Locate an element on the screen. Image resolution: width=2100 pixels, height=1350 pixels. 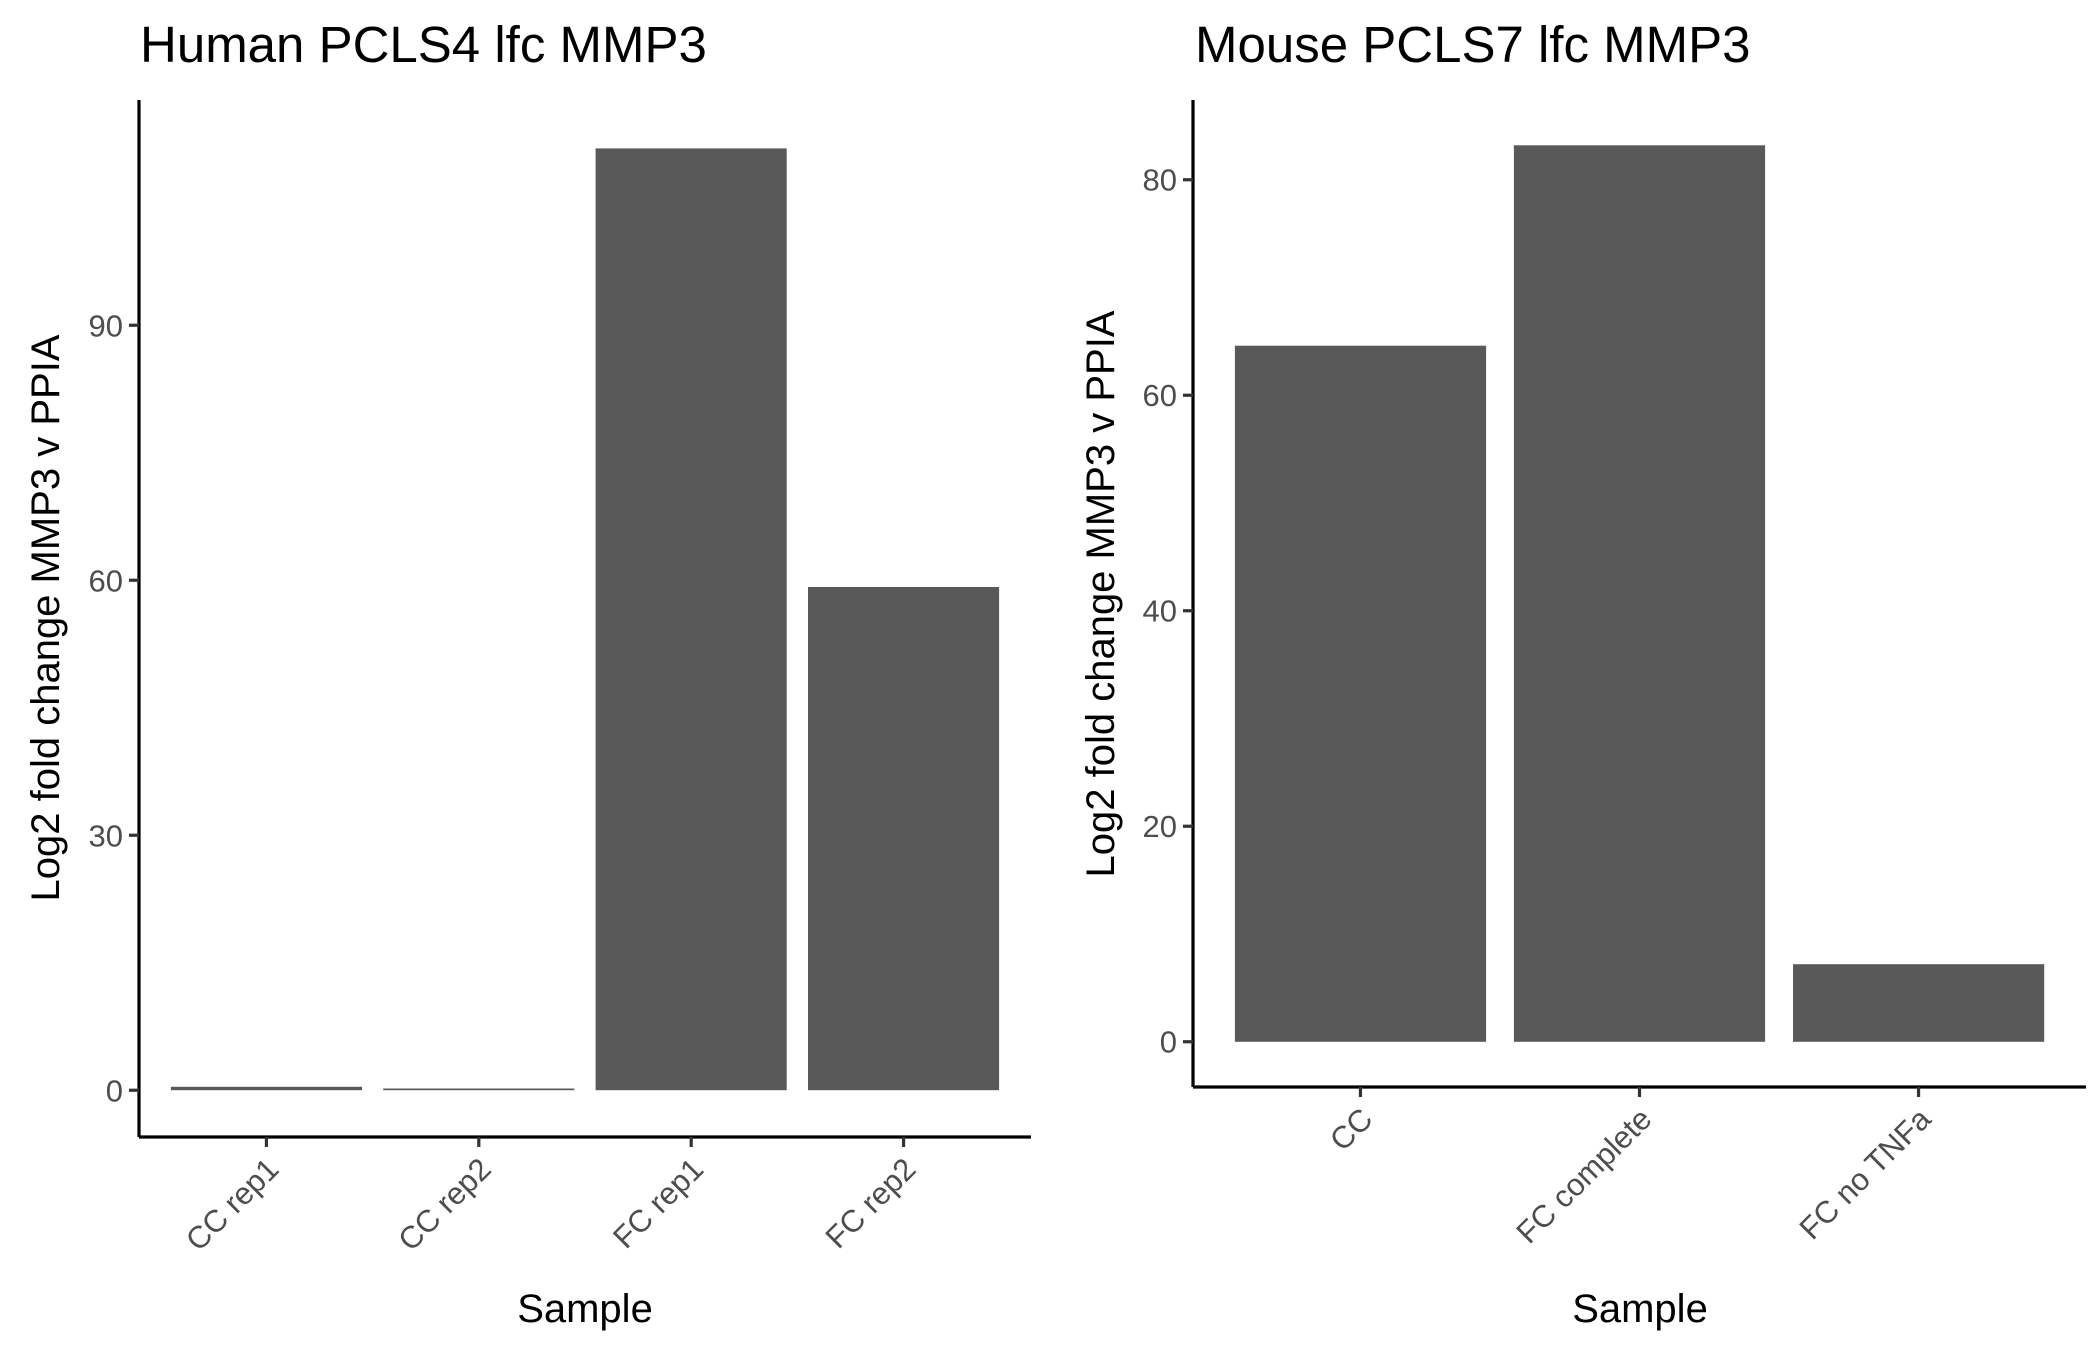
human-y-tick-label: 30 is located at coordinates (106, 835).